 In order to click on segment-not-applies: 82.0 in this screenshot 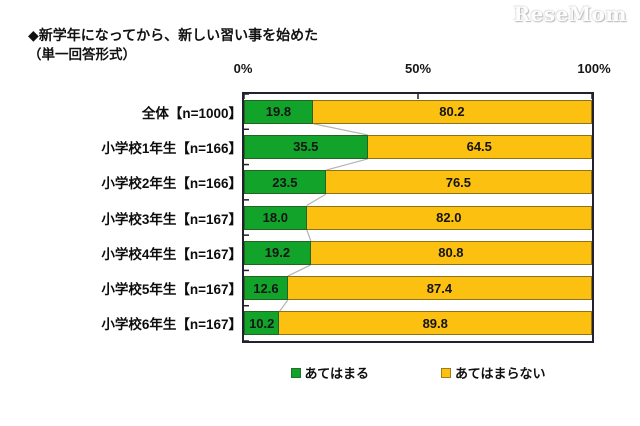, I will do `click(449, 217)`.